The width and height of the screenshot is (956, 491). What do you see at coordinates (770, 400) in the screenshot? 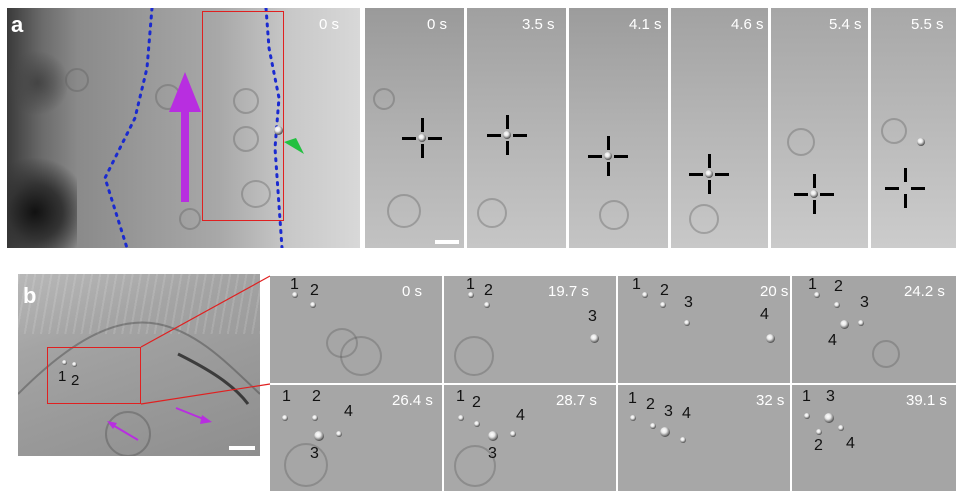
I see `frame-time-label: 32 s` at bounding box center [770, 400].